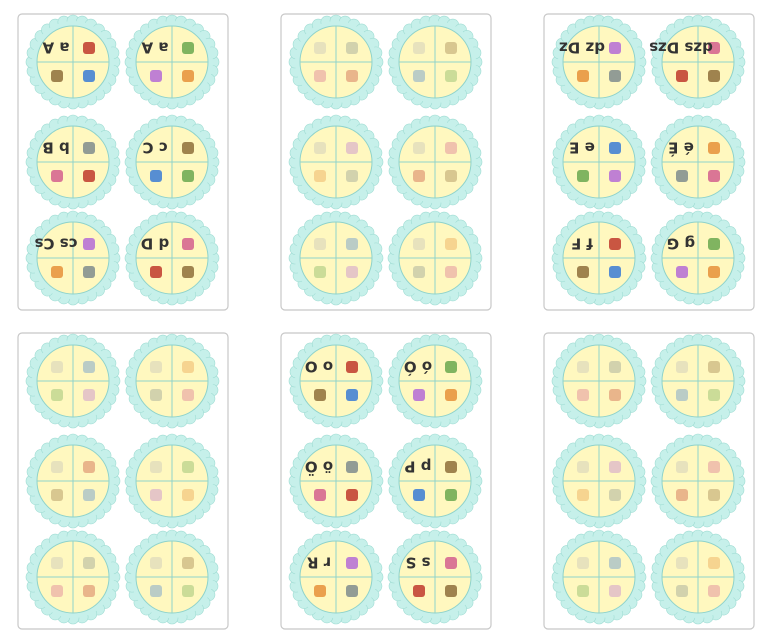  I want to click on letter-label: f F, so click(582, 244).